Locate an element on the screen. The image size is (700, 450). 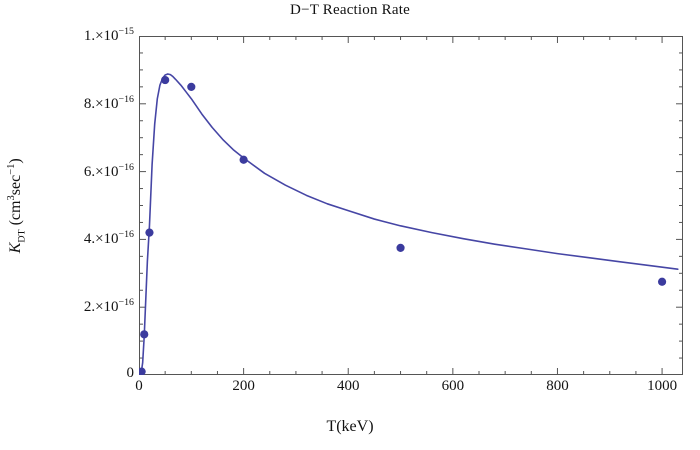
x-axis-tick-labels: 0 200 400 600 800 1000 is located at coordinates (350, 391).